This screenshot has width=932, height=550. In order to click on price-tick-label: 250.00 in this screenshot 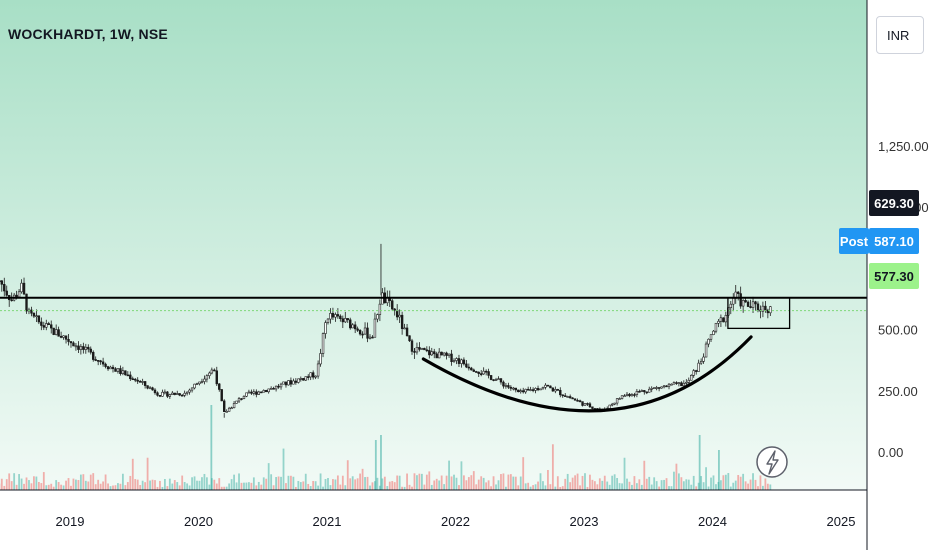, I will do `click(898, 391)`.